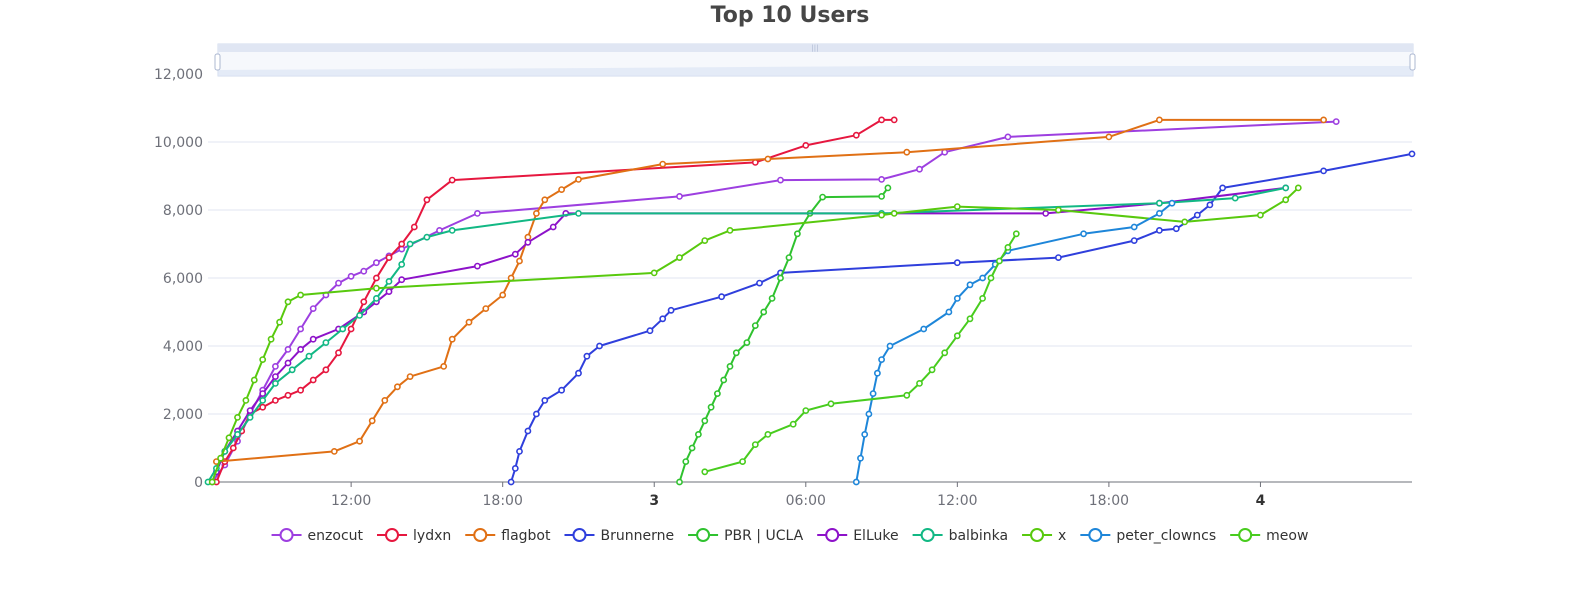 This screenshot has height=600, width=1580. Describe the element at coordinates (960, 536) in the screenshot. I see `legend-item-balbinka: balbinka` at that location.